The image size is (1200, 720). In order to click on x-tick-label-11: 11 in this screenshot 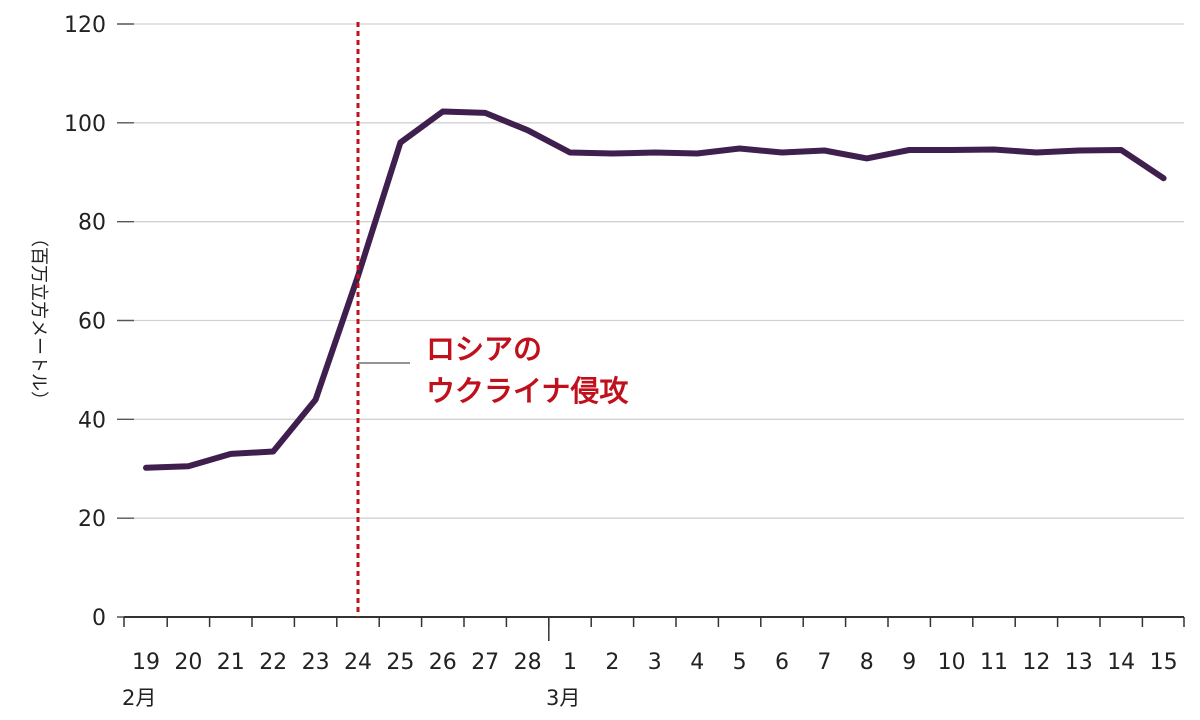, I will do `click(994, 662)`.